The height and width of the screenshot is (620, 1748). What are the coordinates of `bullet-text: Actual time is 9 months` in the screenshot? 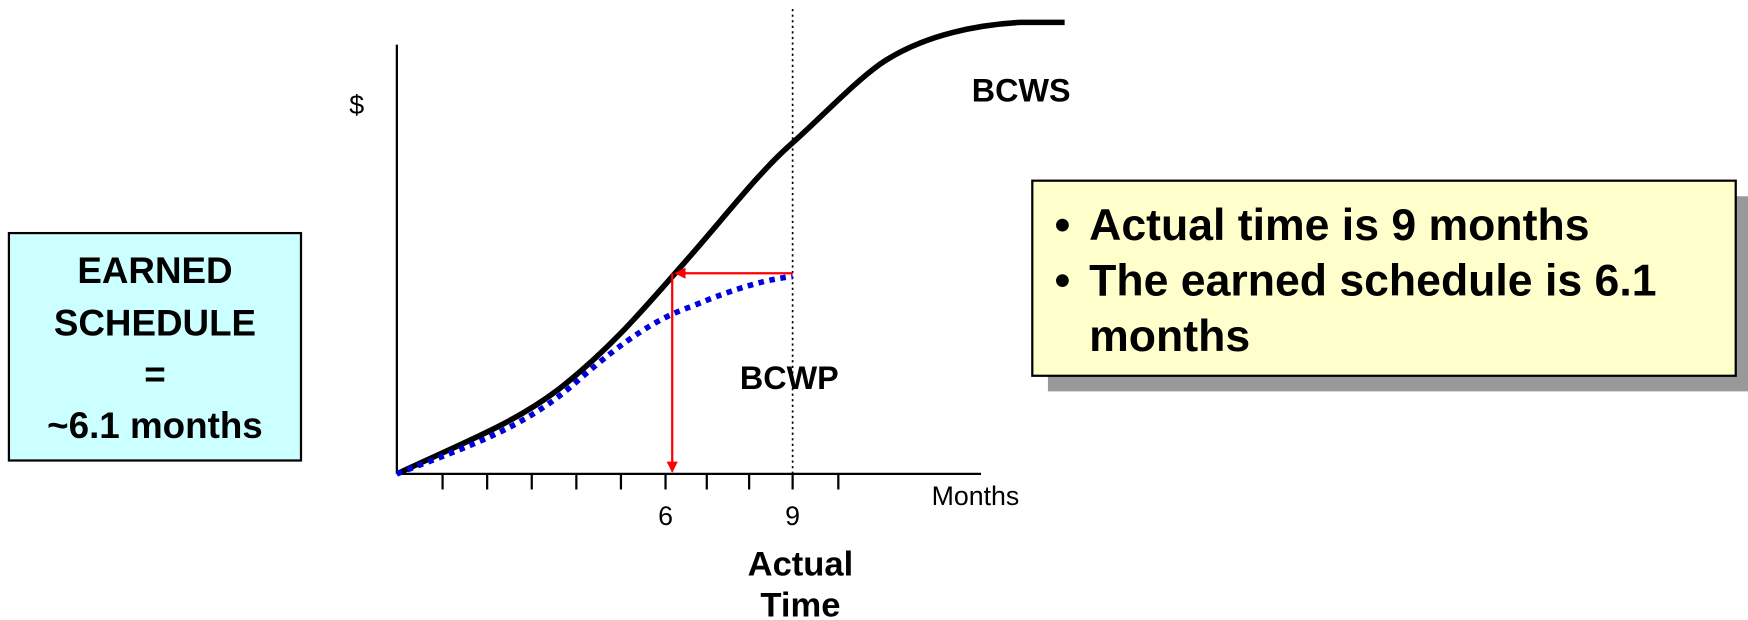 It's located at (1339, 225).